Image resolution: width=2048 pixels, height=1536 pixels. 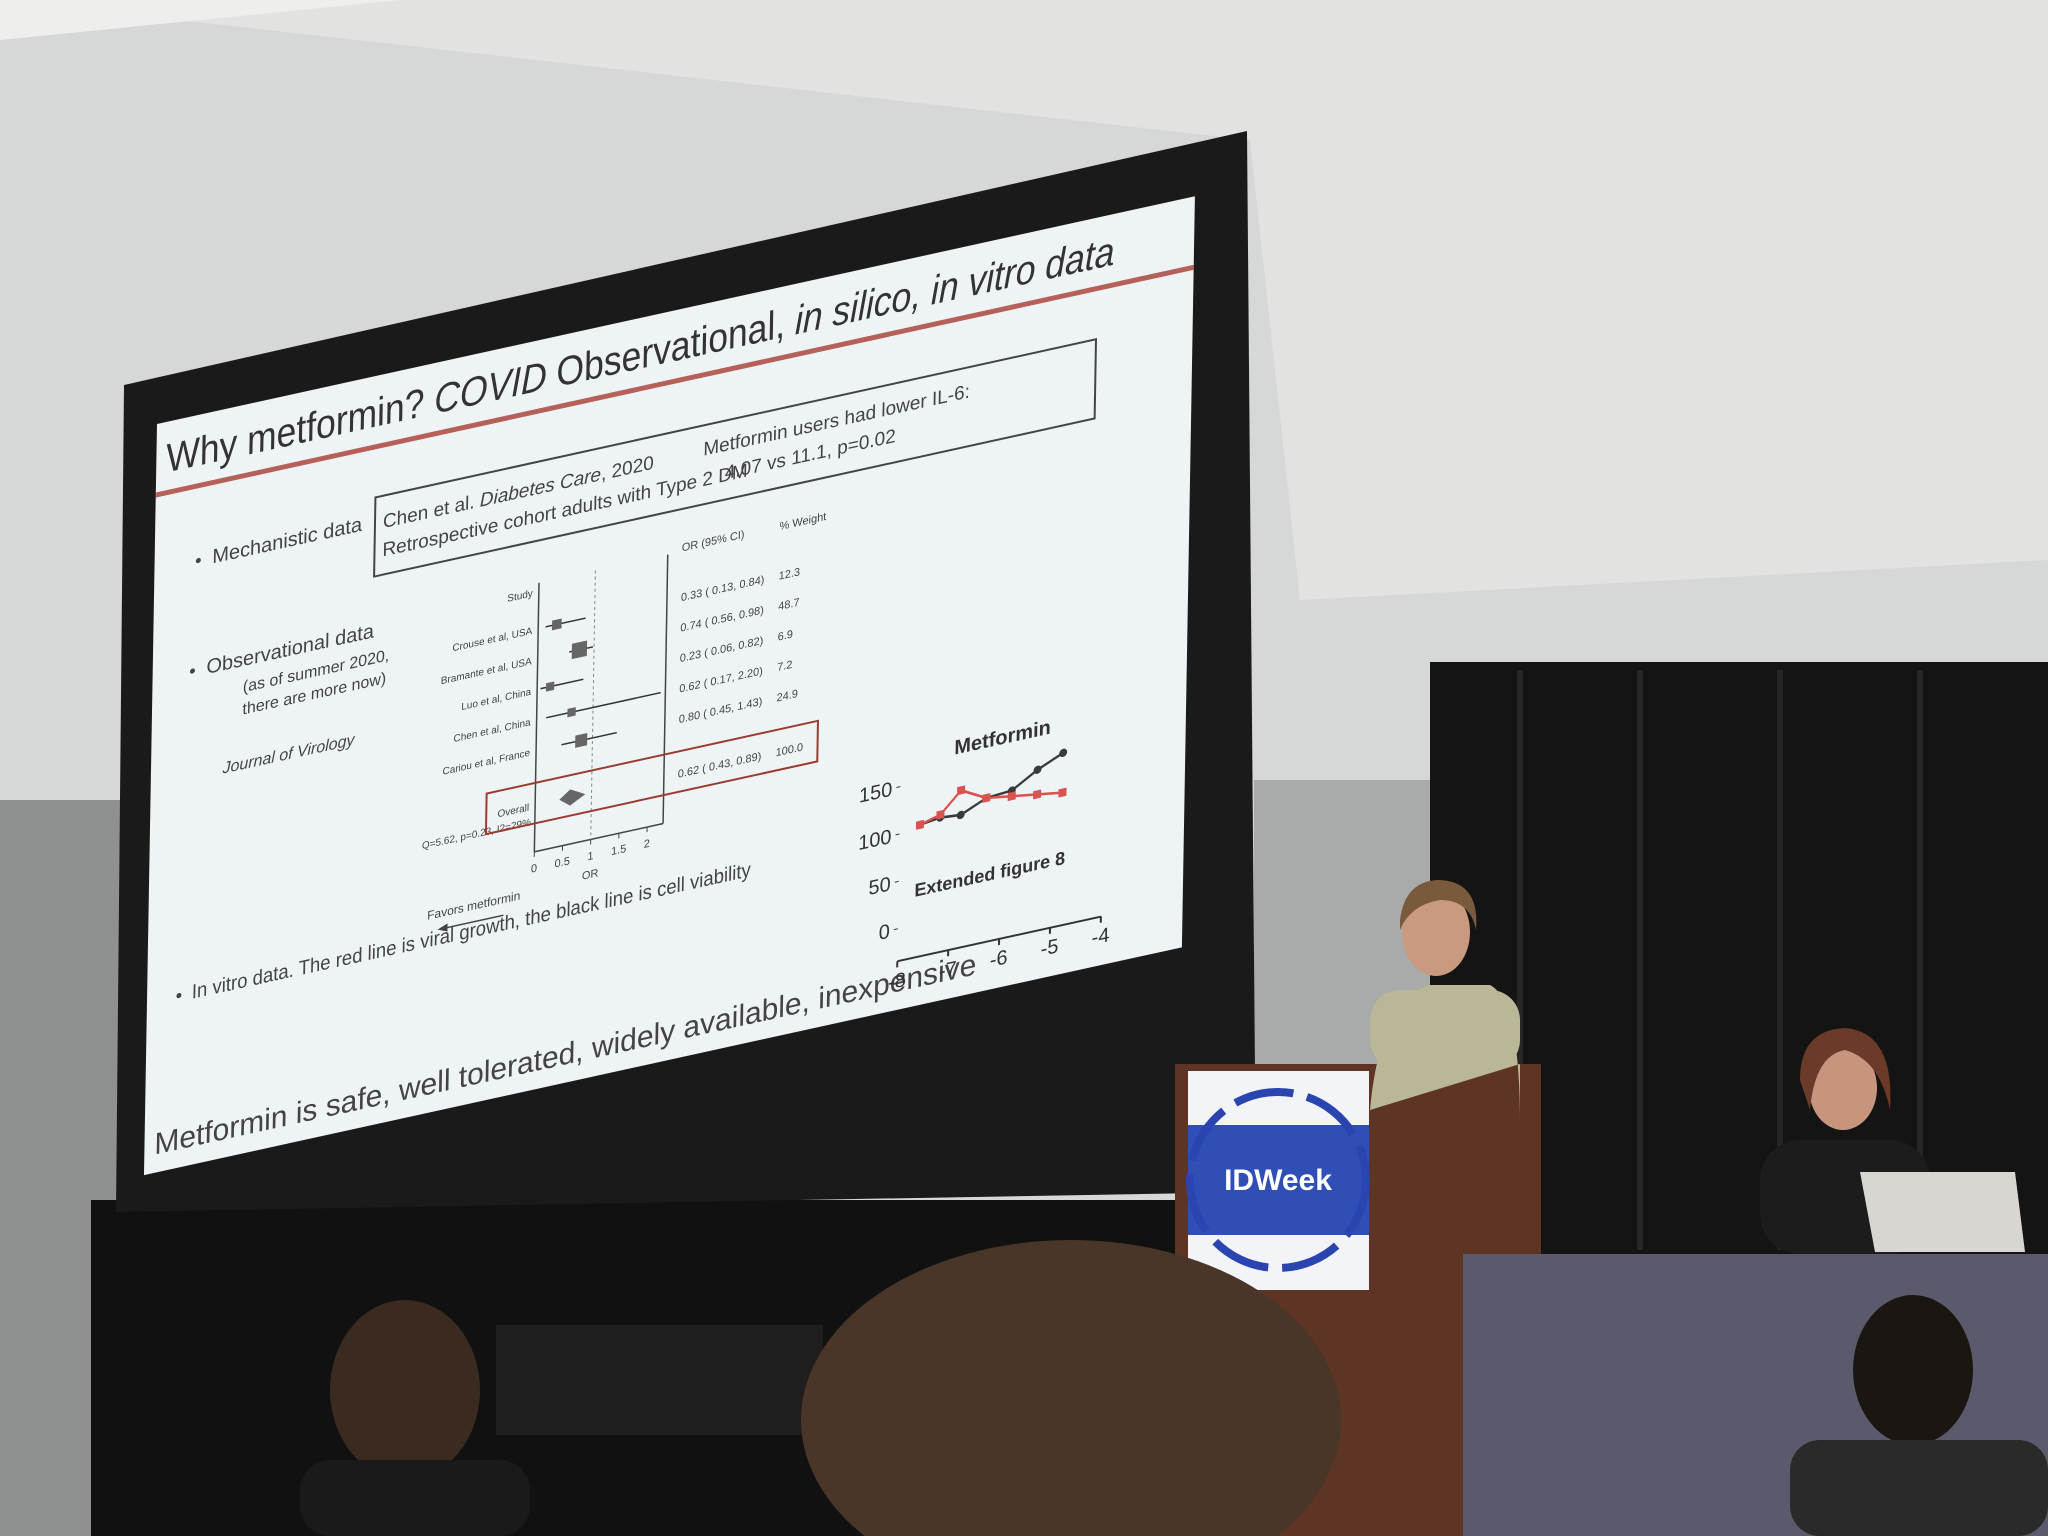 What do you see at coordinates (1100, 937) in the screenshot?
I see `x-tick-label: -4` at bounding box center [1100, 937].